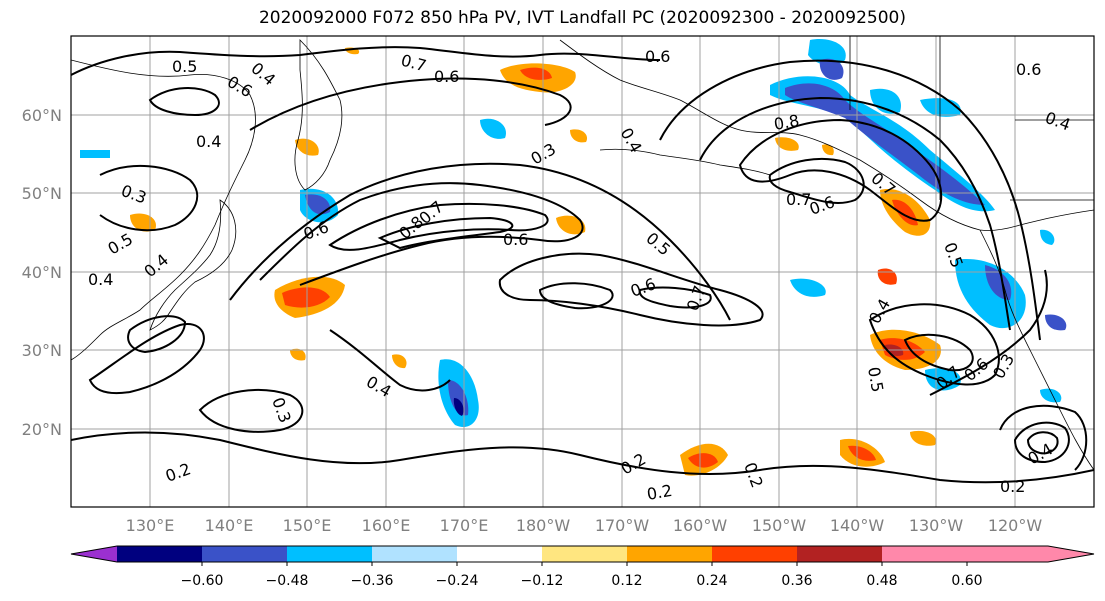 The height and width of the screenshot is (601, 1105). What do you see at coordinates (42, 115) in the screenshot?
I see `lat-label: 60°N` at bounding box center [42, 115].